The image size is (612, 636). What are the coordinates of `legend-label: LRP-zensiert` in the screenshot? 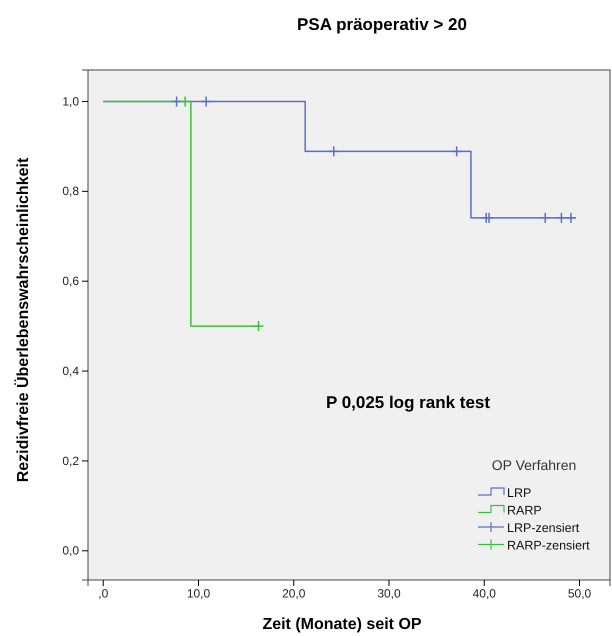 It's located at (543, 528).